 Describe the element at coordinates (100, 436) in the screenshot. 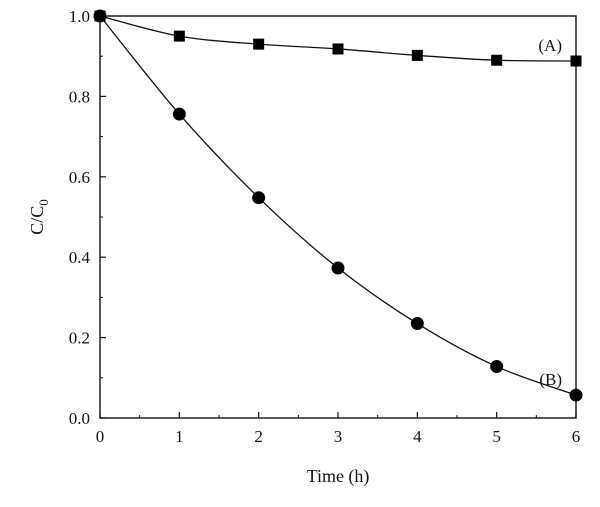

I see `x-tick-label: 0` at that location.